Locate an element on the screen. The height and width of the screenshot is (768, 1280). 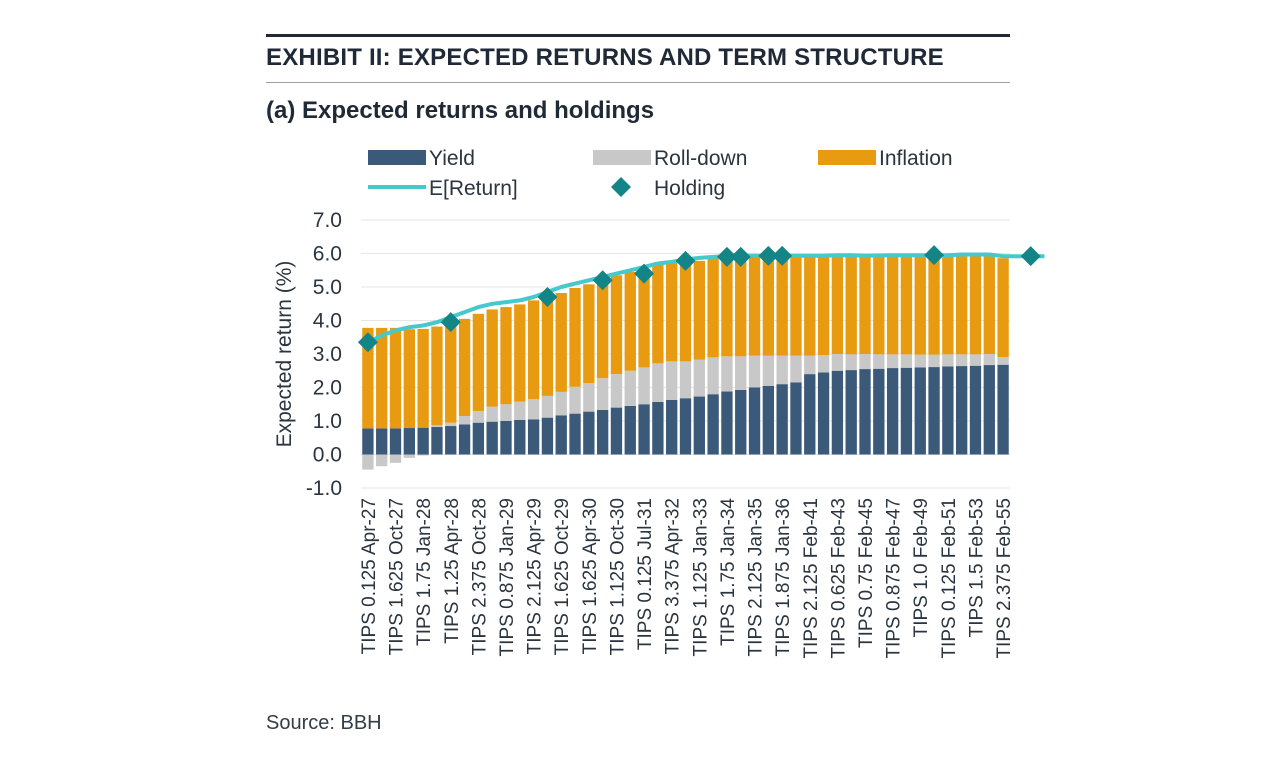
top-rule is located at coordinates (638, 35).